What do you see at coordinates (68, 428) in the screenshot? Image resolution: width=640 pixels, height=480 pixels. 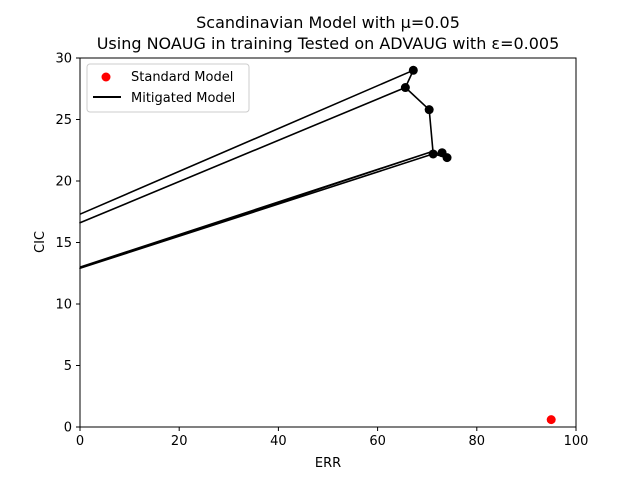 I see `y-tick-label-0: 0` at bounding box center [68, 428].